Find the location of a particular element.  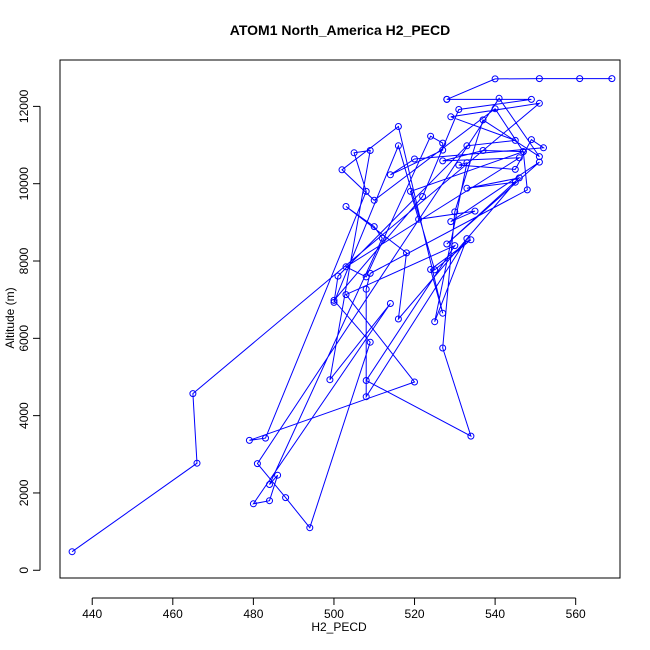

x-tick-label: 560 is located at coordinates (576, 614).